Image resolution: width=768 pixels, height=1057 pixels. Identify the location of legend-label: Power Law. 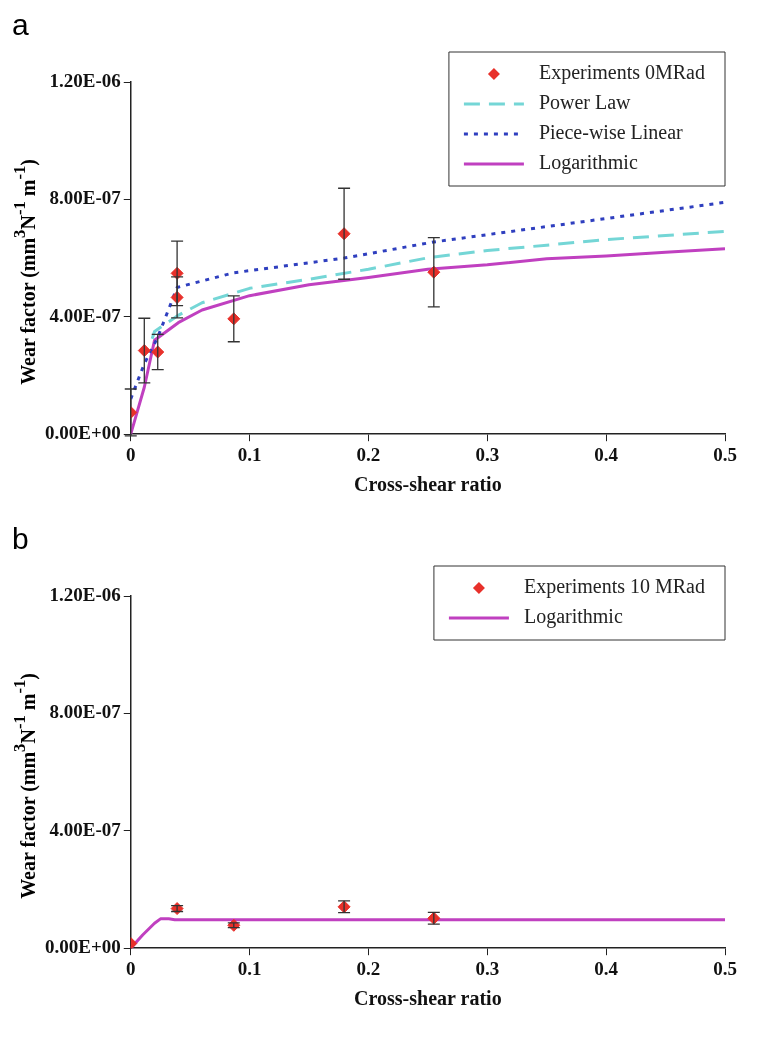
(585, 102).